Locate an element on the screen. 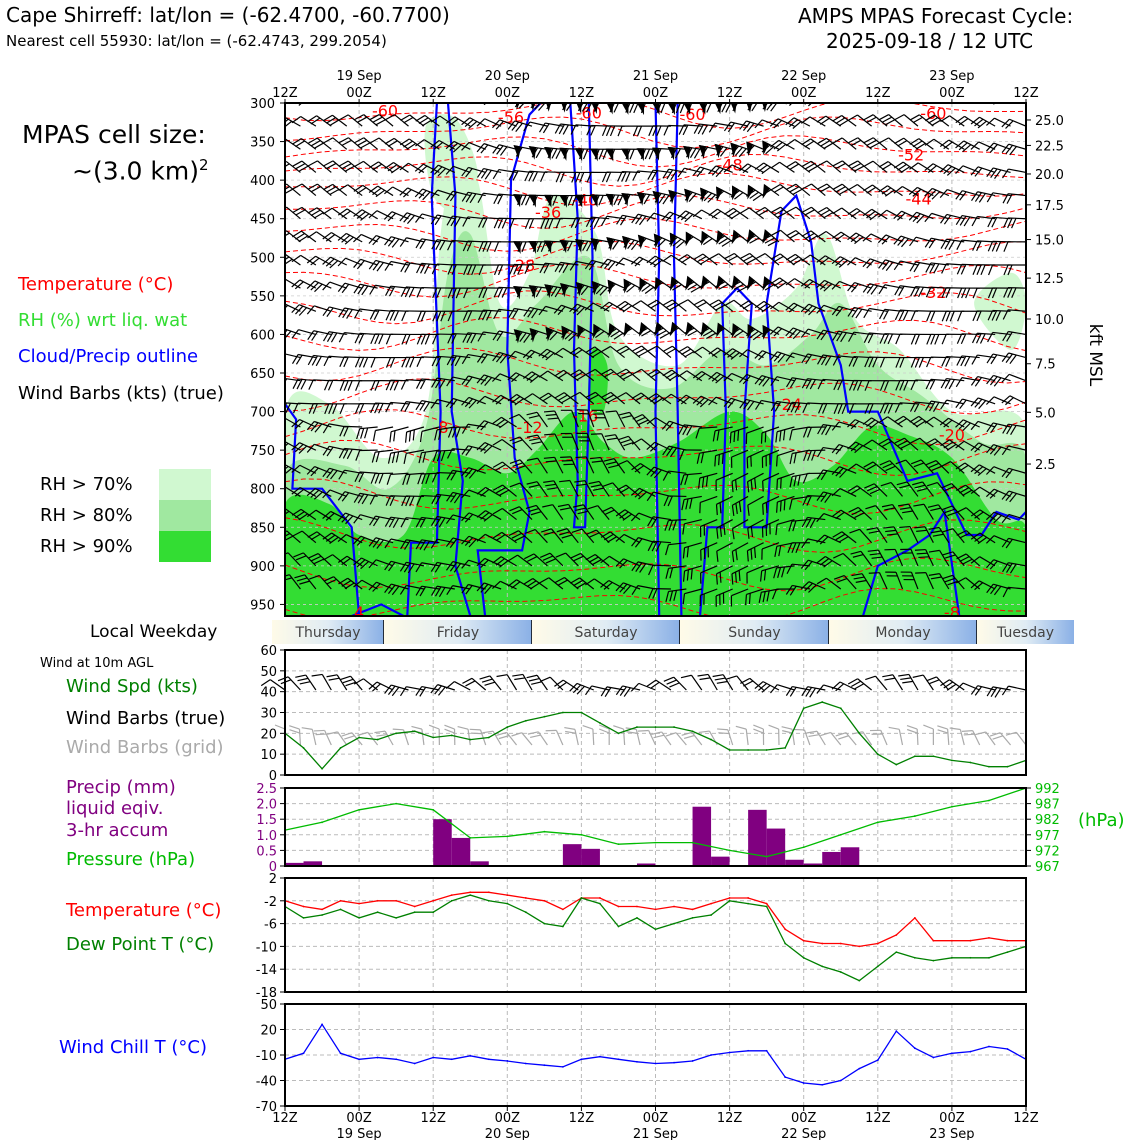 This screenshot has width=1140, height=1140. weekday-segment is located at coordinates (458, 632).